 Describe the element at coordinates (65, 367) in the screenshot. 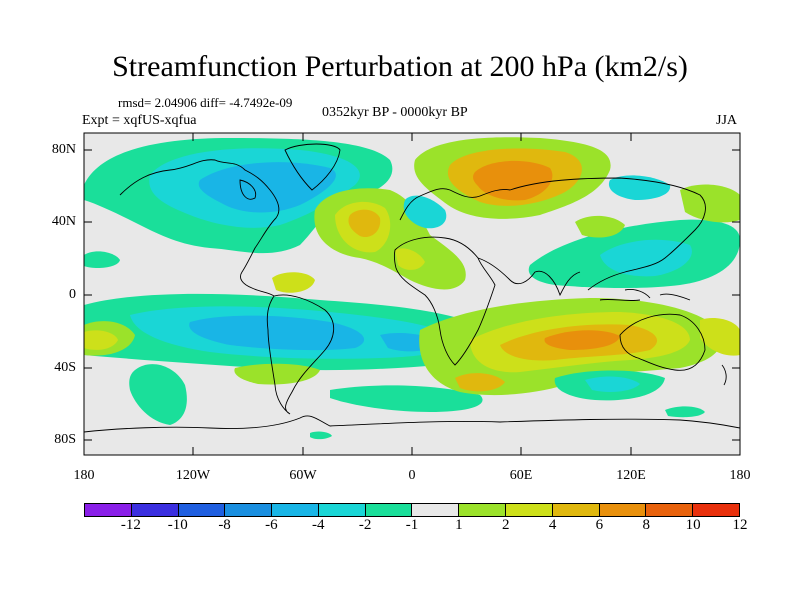

I see `y-tick-label-40s: 40S` at that location.